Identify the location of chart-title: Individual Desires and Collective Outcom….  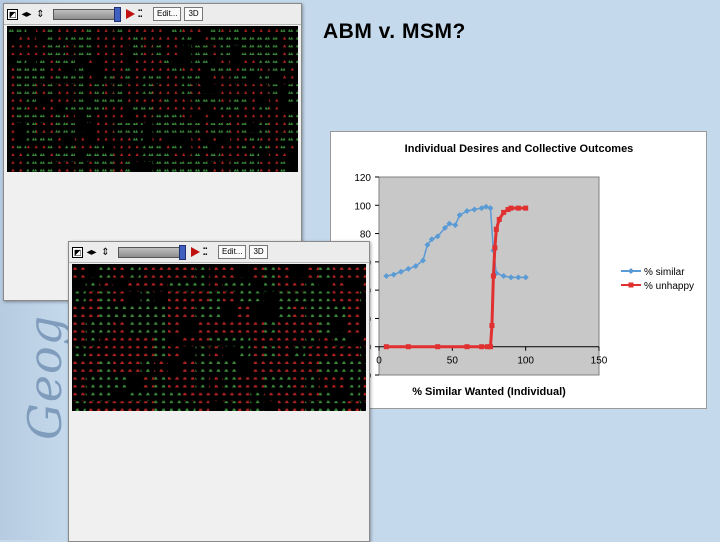
(519, 149).